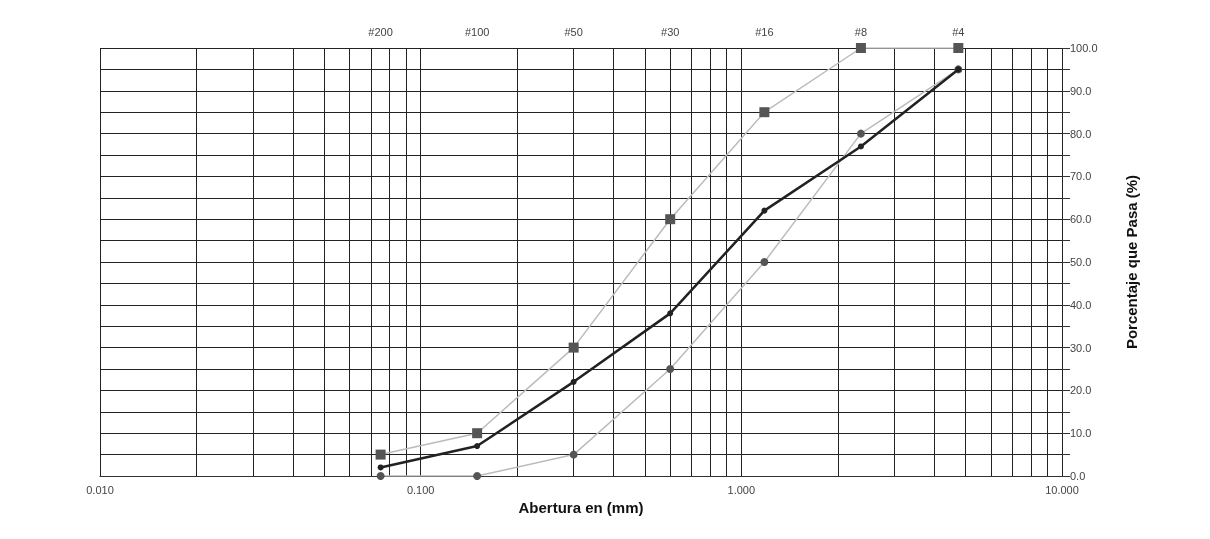  I want to click on x-tick-label: 0.100, so click(420, 489).